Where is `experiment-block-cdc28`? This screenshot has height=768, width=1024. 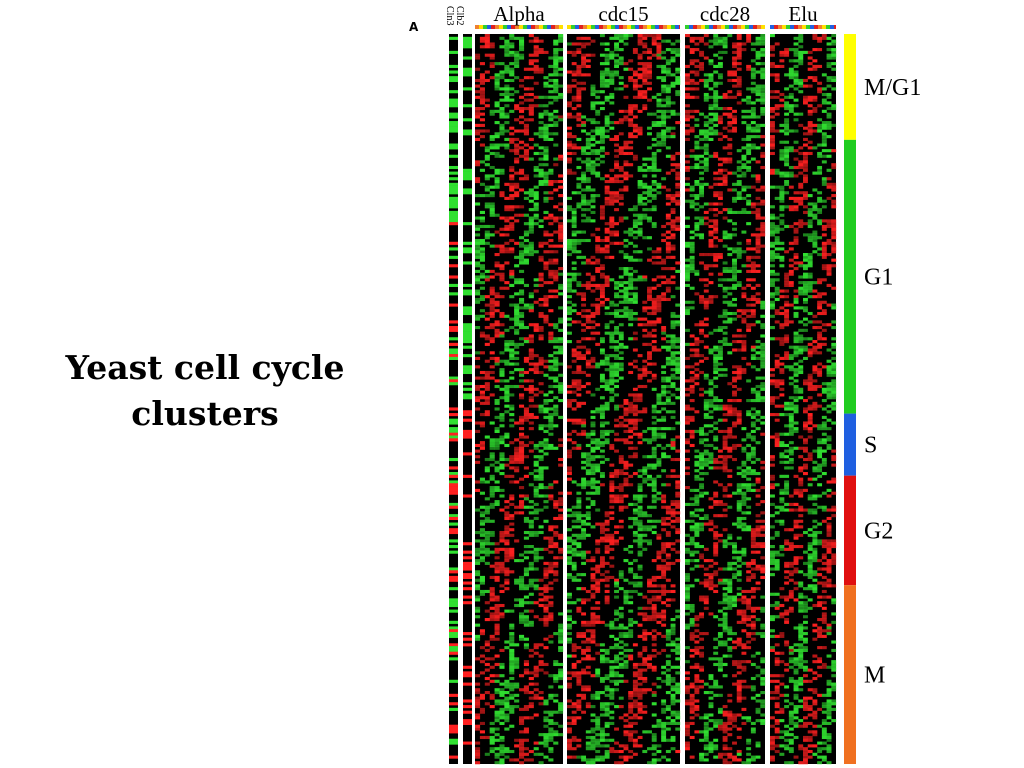 experiment-block-cdc28 is located at coordinates (725, 399).